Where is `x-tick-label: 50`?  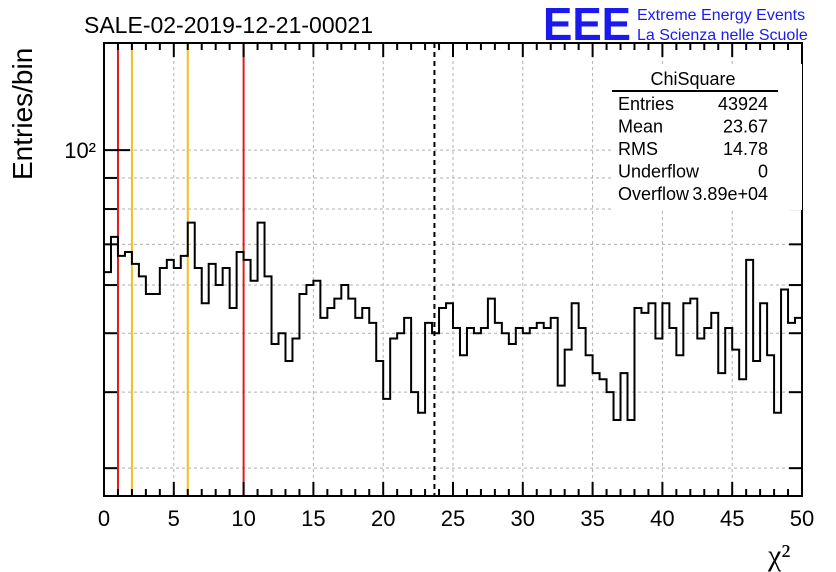 x-tick-label: 50 is located at coordinates (802, 518).